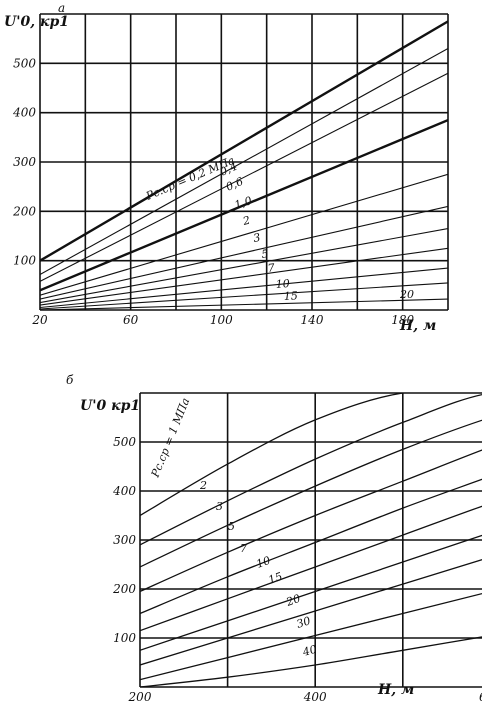  I want to click on series-label-4: 5, so click(231, 526).